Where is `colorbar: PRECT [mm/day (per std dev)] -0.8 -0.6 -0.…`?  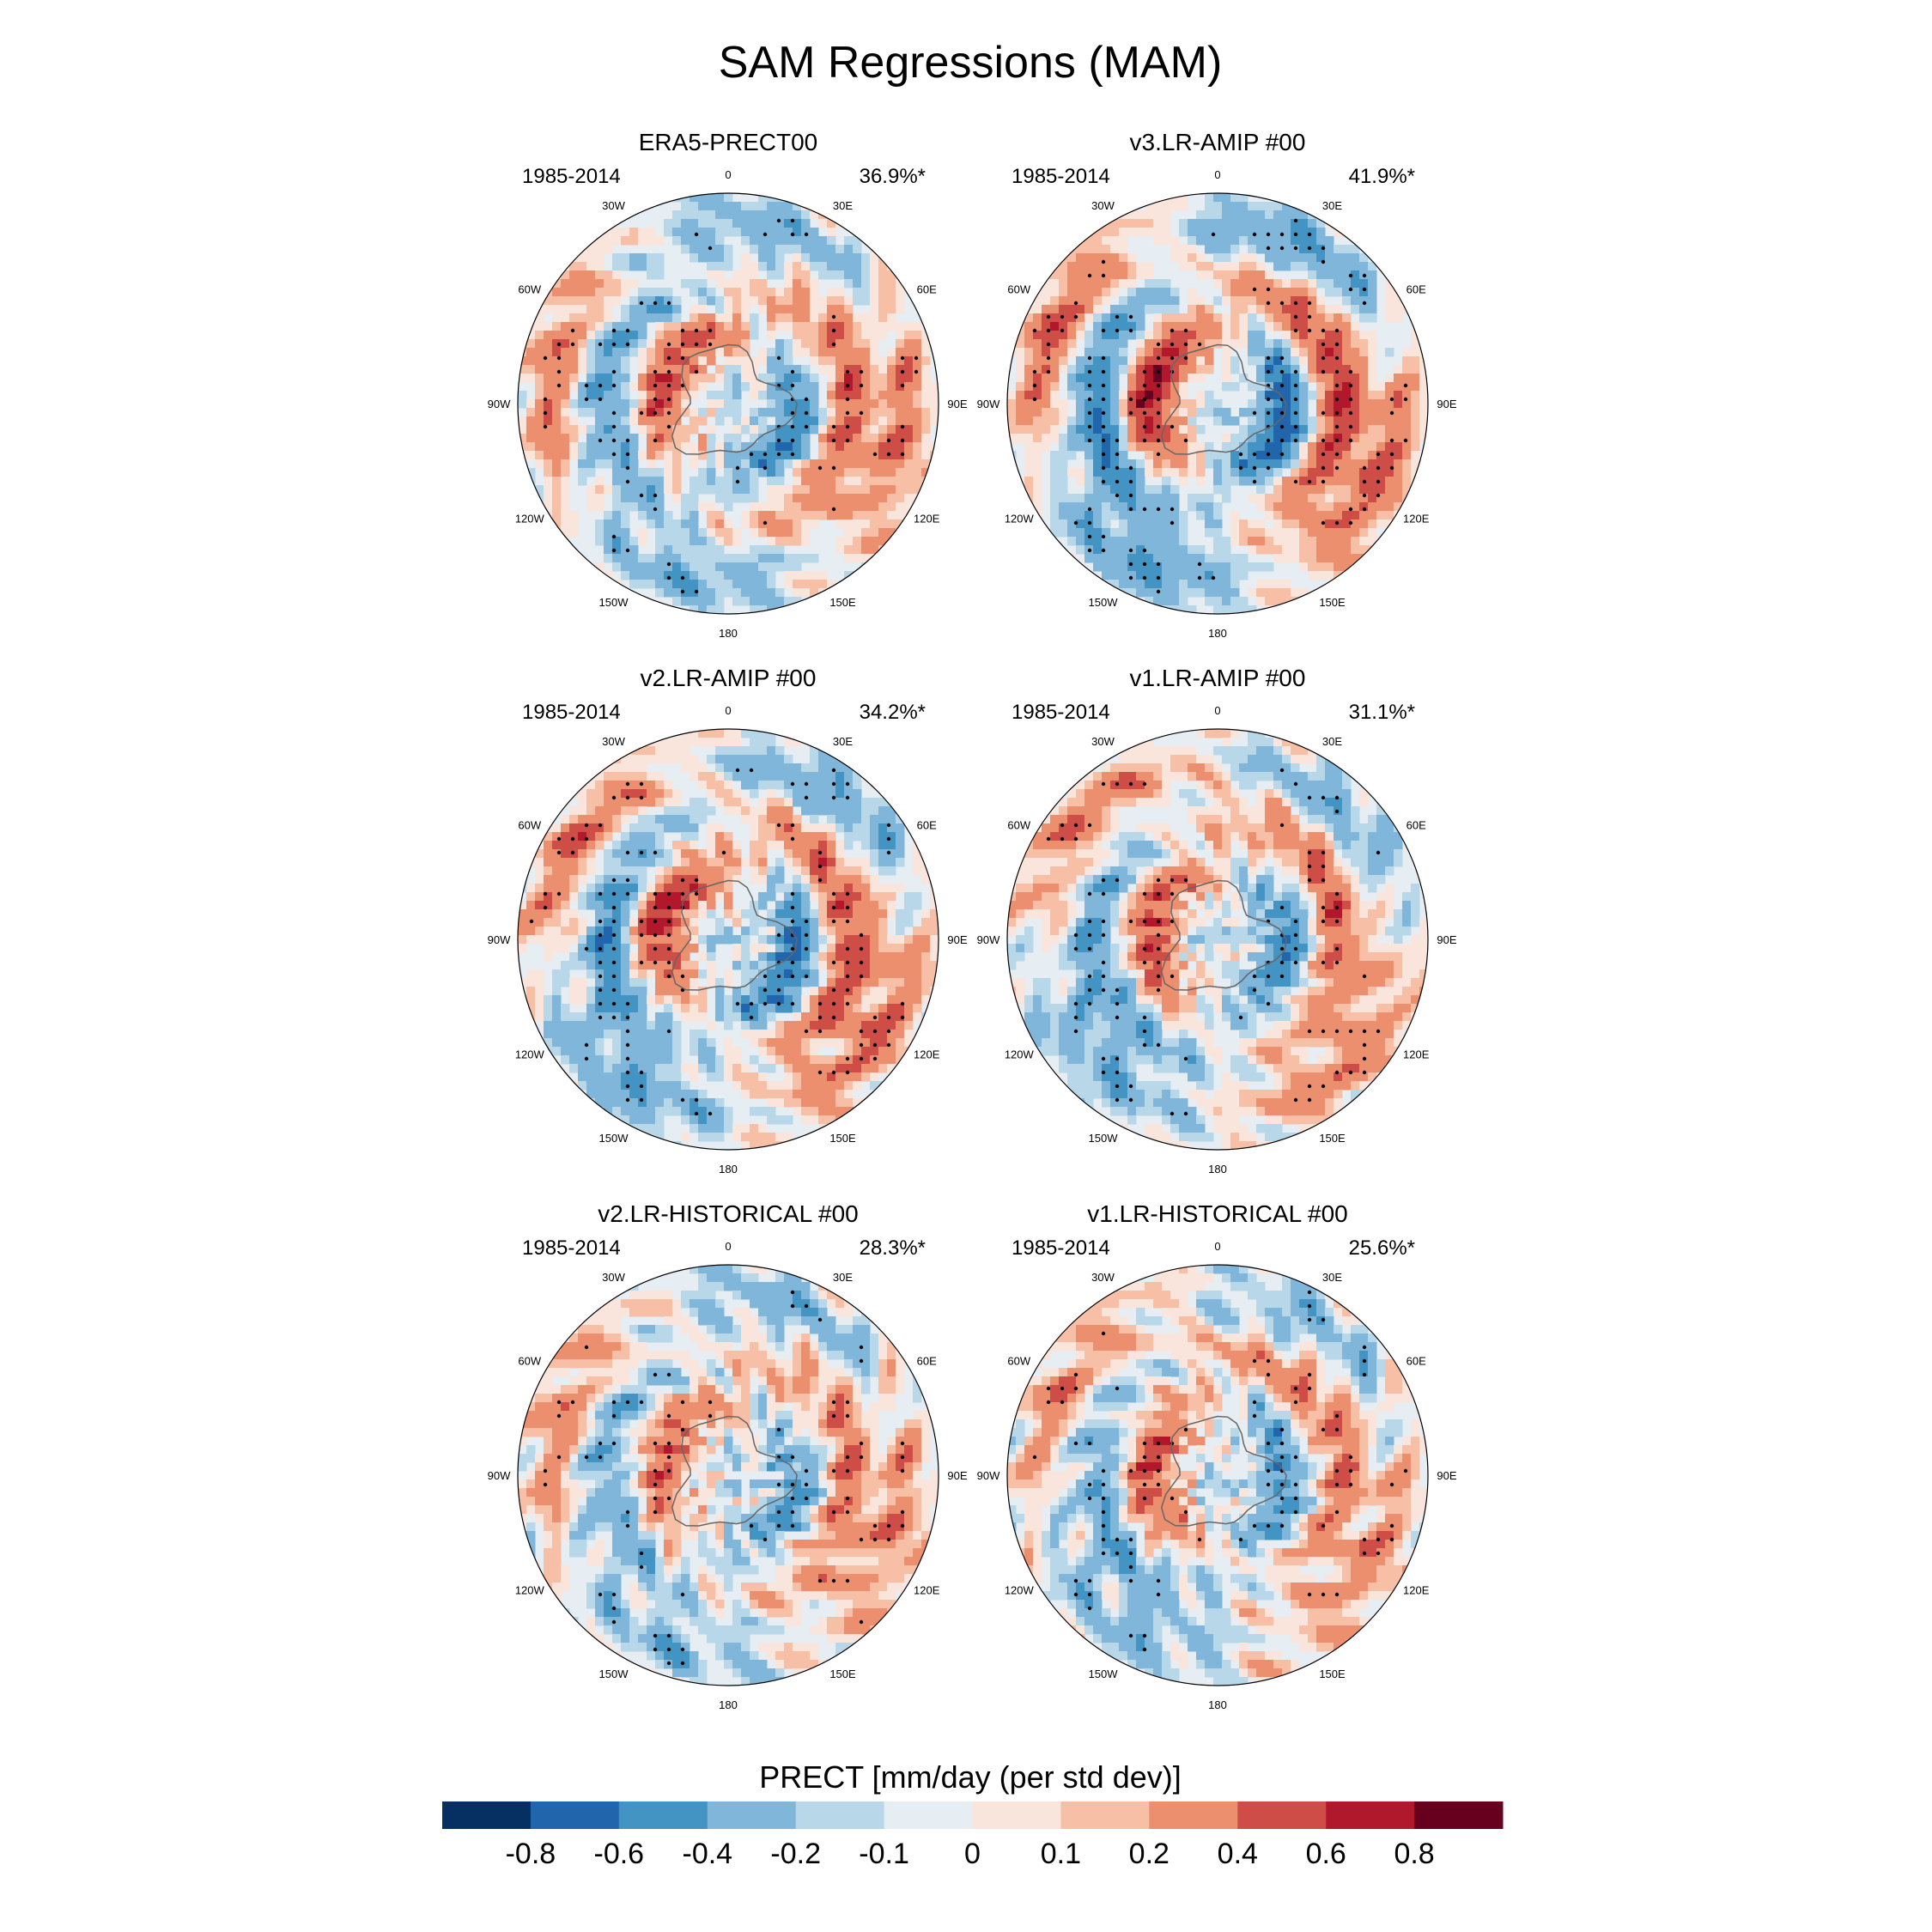 colorbar: PRECT [mm/day (per std dev)] -0.8 -0.6 -0.… is located at coordinates (973, 1814).